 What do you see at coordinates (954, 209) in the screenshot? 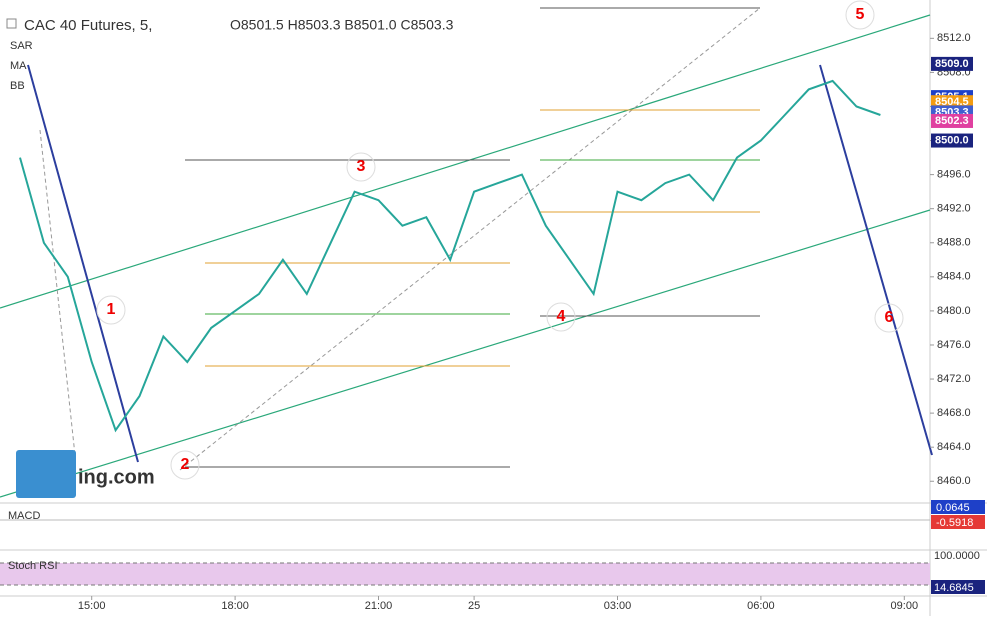
I see `y-tick-label: 8492.0` at bounding box center [954, 209].